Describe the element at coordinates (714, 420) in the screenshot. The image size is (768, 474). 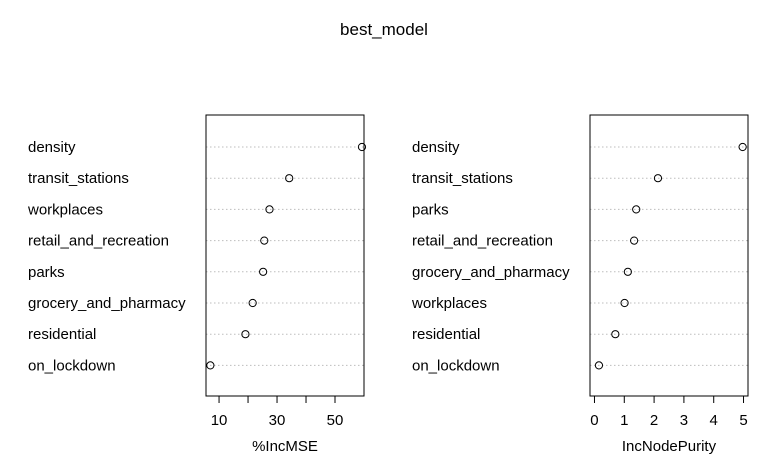
I see `x-tick-label: 4` at that location.